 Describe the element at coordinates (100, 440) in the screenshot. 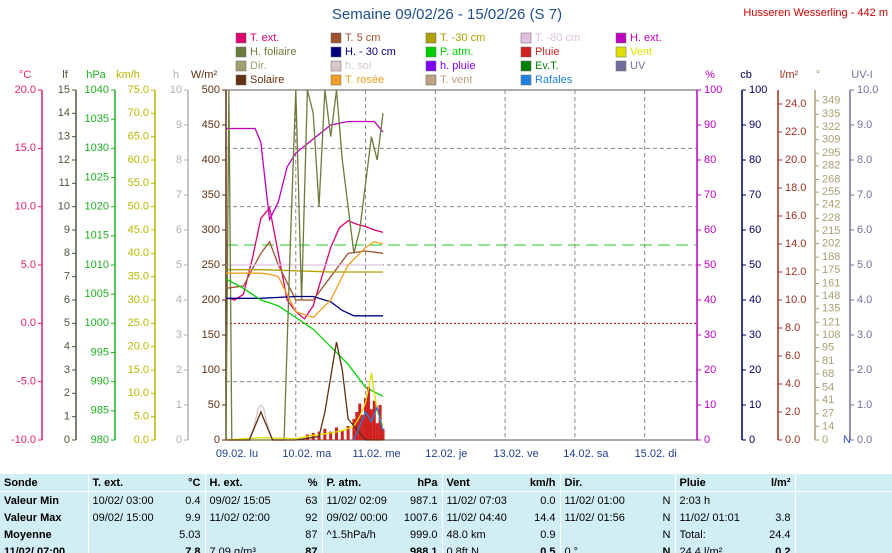

I see `y-tick-label: 980` at that location.